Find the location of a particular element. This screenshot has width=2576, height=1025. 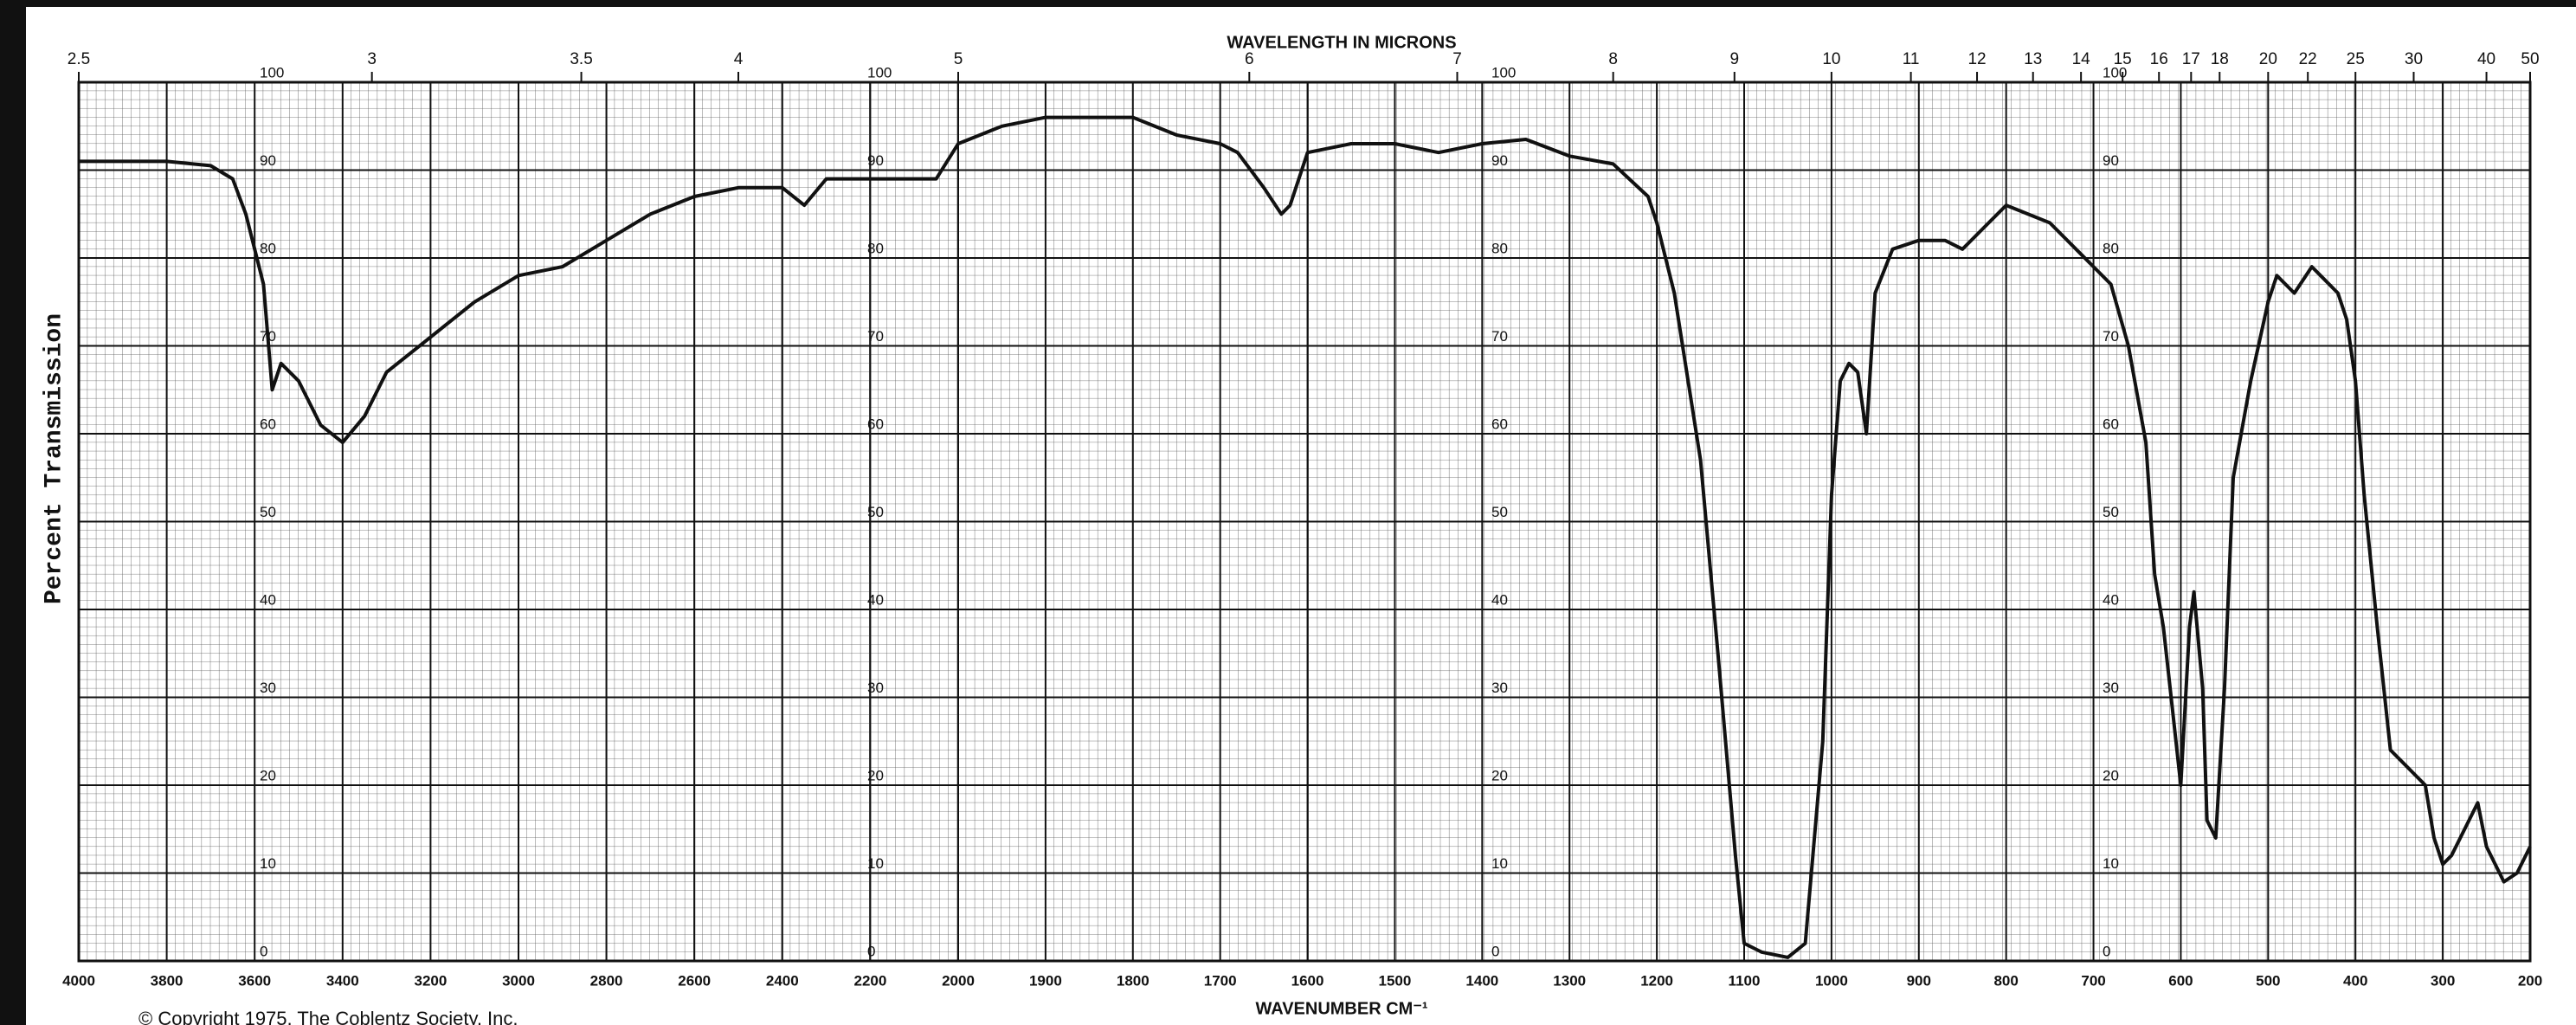

x2-tick-label: 17 is located at coordinates (2191, 59).